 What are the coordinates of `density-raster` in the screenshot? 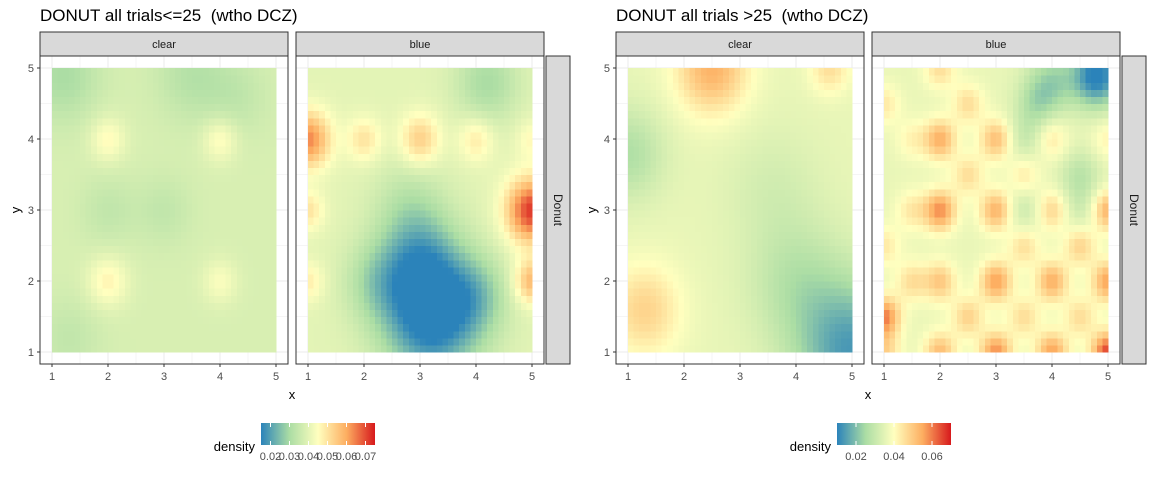 It's located at (420, 210).